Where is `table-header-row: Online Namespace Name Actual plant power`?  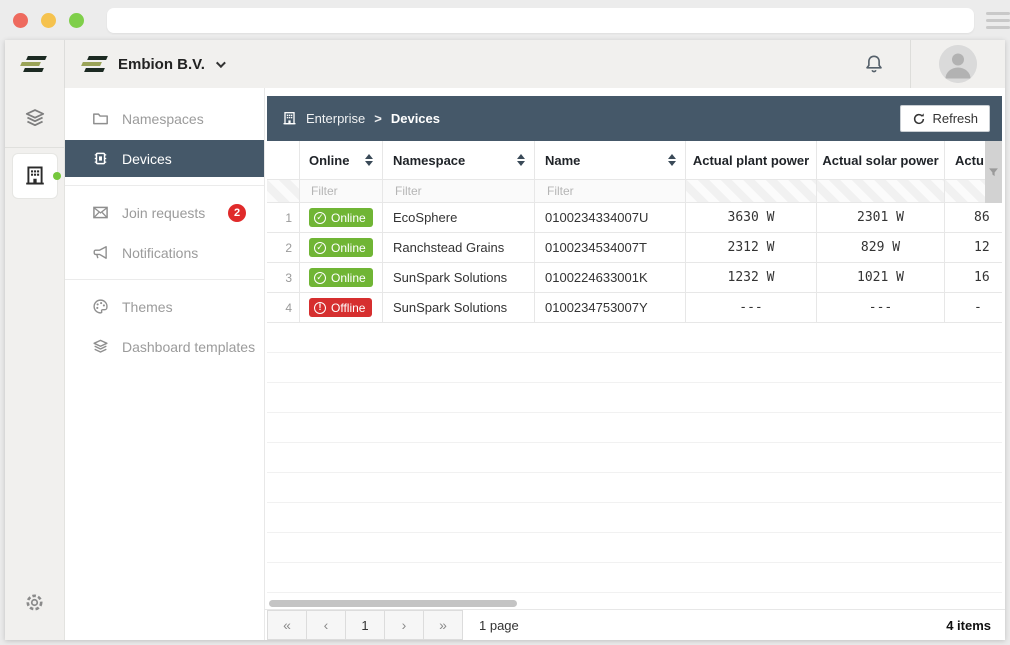
table-header-row: Online Namespace Name Actual plant power is located at coordinates (634, 160).